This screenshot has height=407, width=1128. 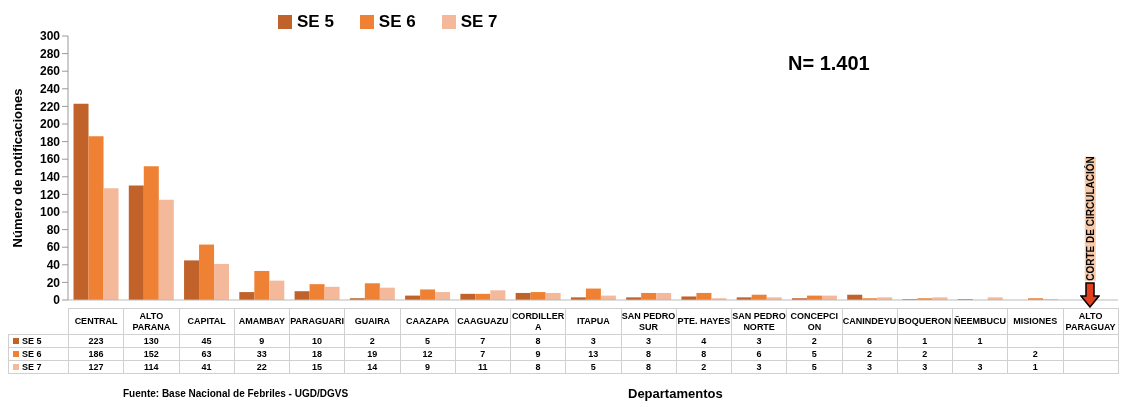 I want to click on data-label: 15, so click(x=317, y=367).